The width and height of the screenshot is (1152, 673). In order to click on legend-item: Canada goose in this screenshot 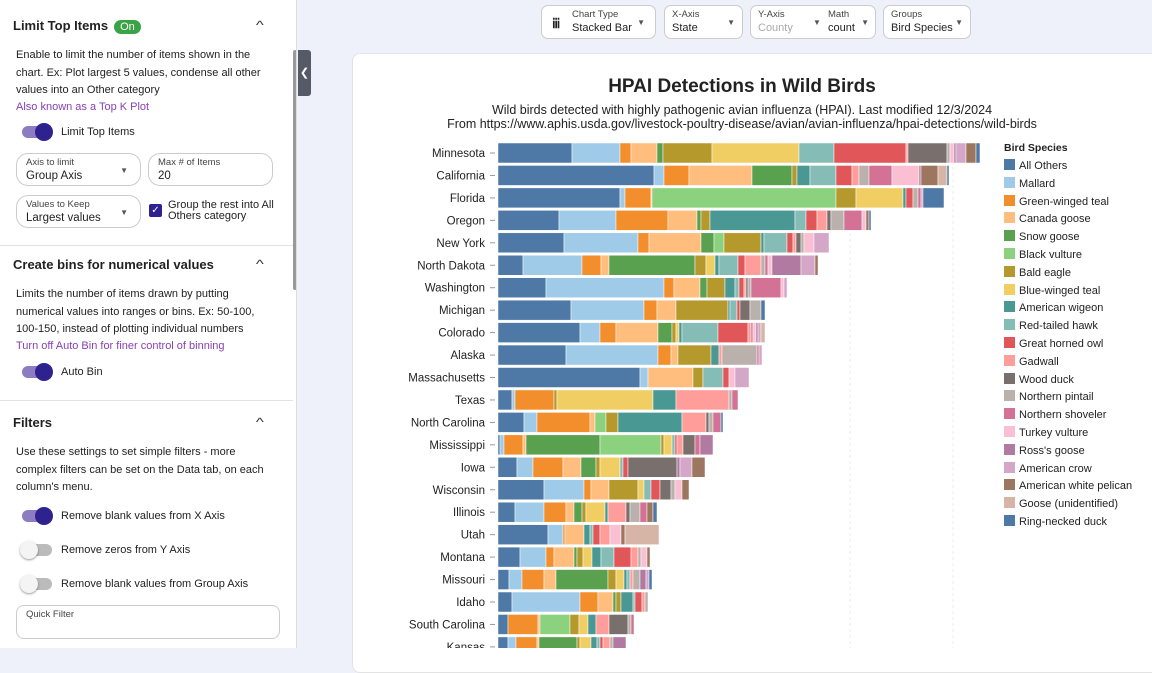, I will do `click(1047, 219)`.